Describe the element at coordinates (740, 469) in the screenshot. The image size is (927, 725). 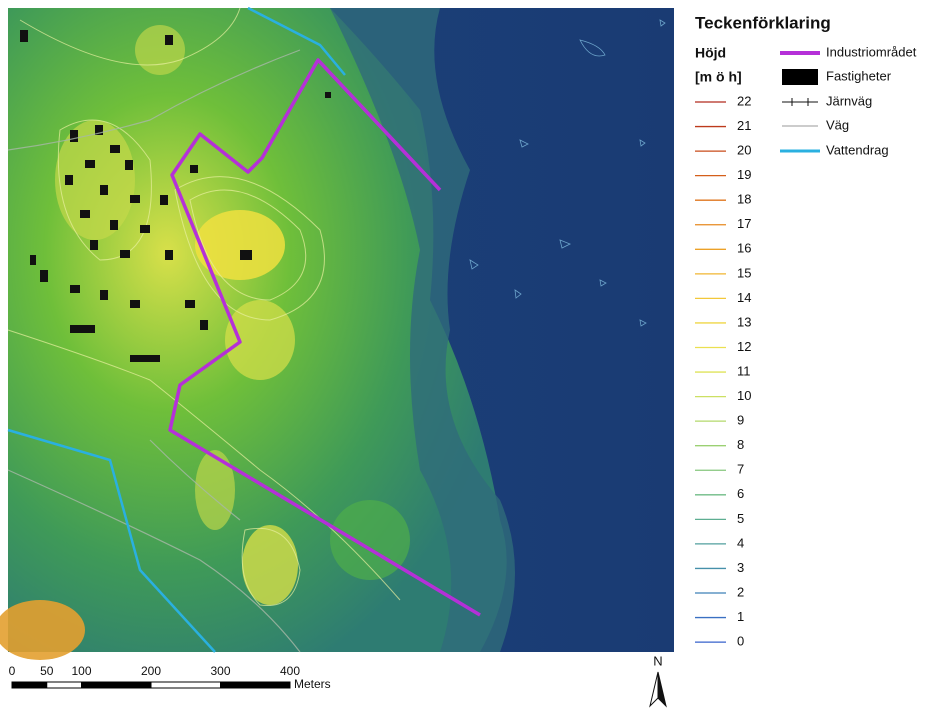
I see `height-label: 7` at that location.